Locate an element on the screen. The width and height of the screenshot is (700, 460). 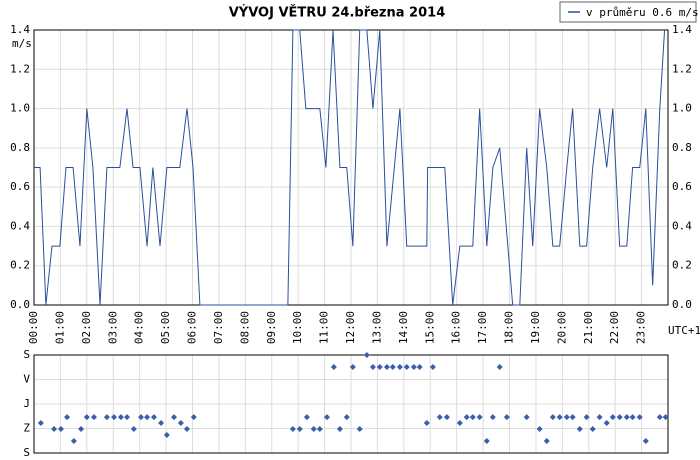
x-tick-label: 02:00 is located at coordinates (86, 327).